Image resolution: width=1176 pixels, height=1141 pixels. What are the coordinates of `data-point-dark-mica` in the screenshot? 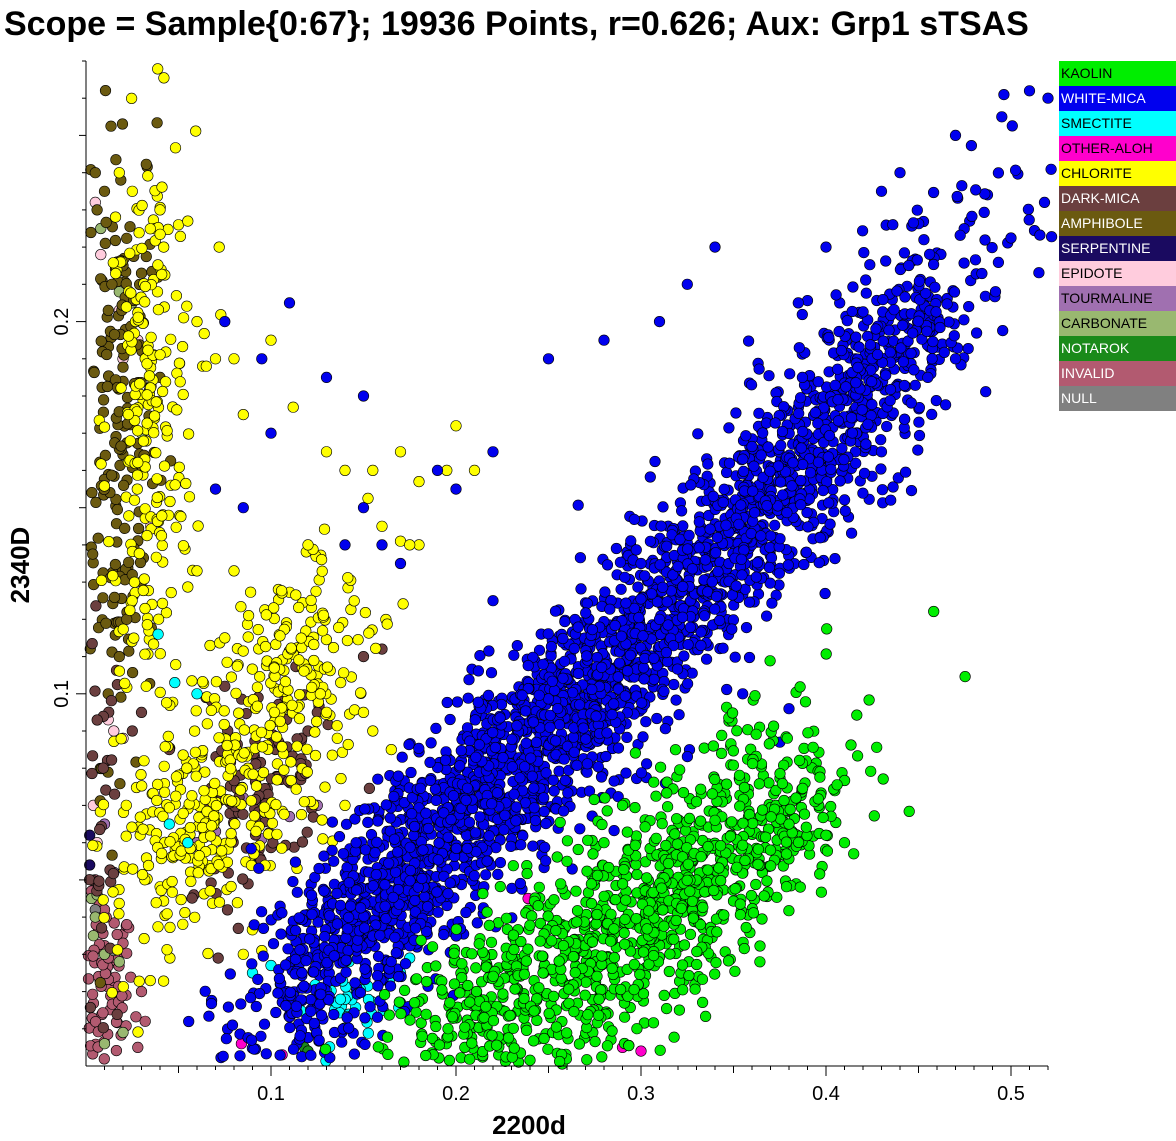 It's located at (103, 768).